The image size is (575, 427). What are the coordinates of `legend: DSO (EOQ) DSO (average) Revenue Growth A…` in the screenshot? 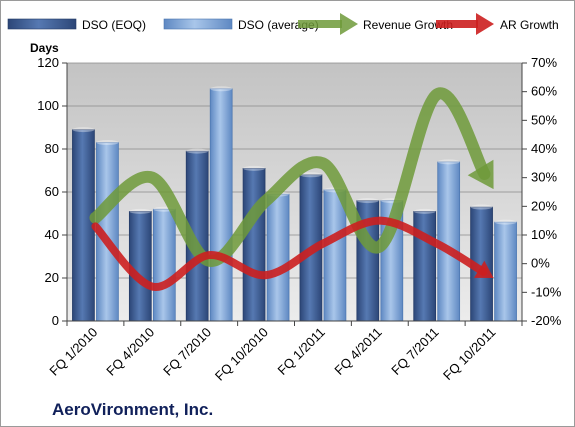 It's located at (283, 24).